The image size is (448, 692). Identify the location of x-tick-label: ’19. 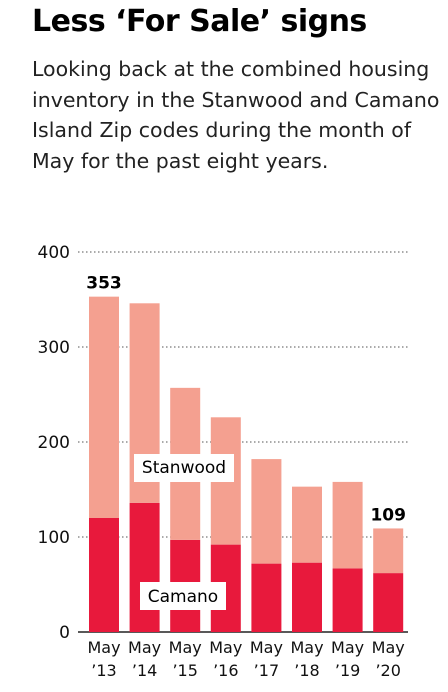
(347, 670).